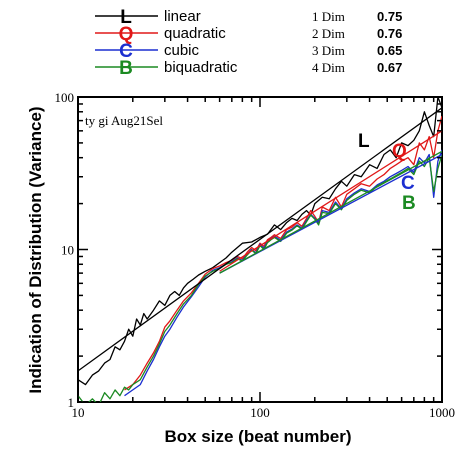 This screenshot has height=449, width=467. Describe the element at coordinates (126, 17) in the screenshot. I see `legend-letter: L` at that location.